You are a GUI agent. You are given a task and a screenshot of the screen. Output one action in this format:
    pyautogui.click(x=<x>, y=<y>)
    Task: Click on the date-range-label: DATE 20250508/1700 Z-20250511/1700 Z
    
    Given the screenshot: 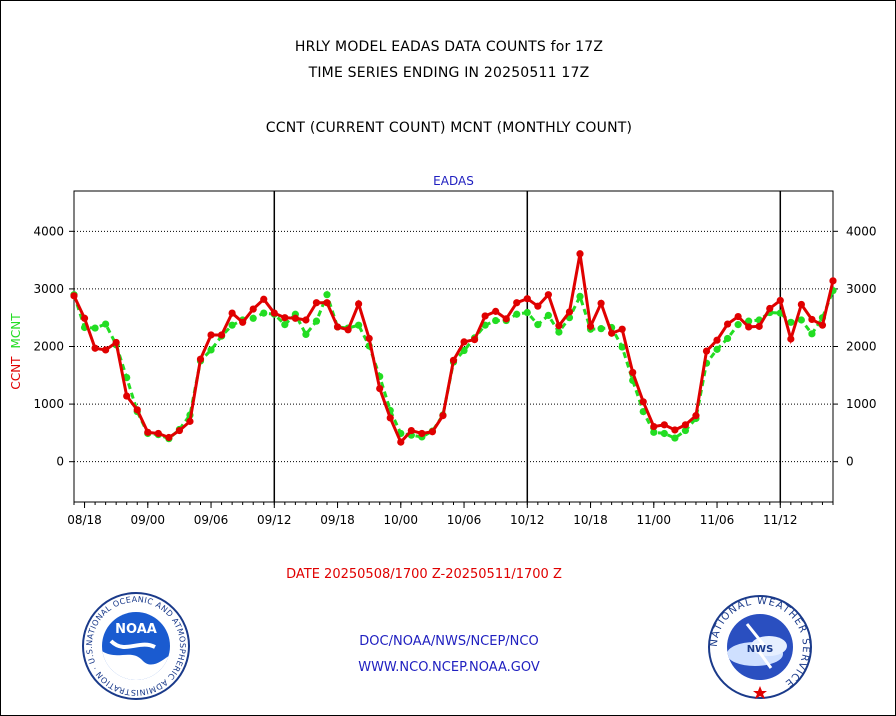 What is the action you would take?
    pyautogui.click(x=424, y=574)
    